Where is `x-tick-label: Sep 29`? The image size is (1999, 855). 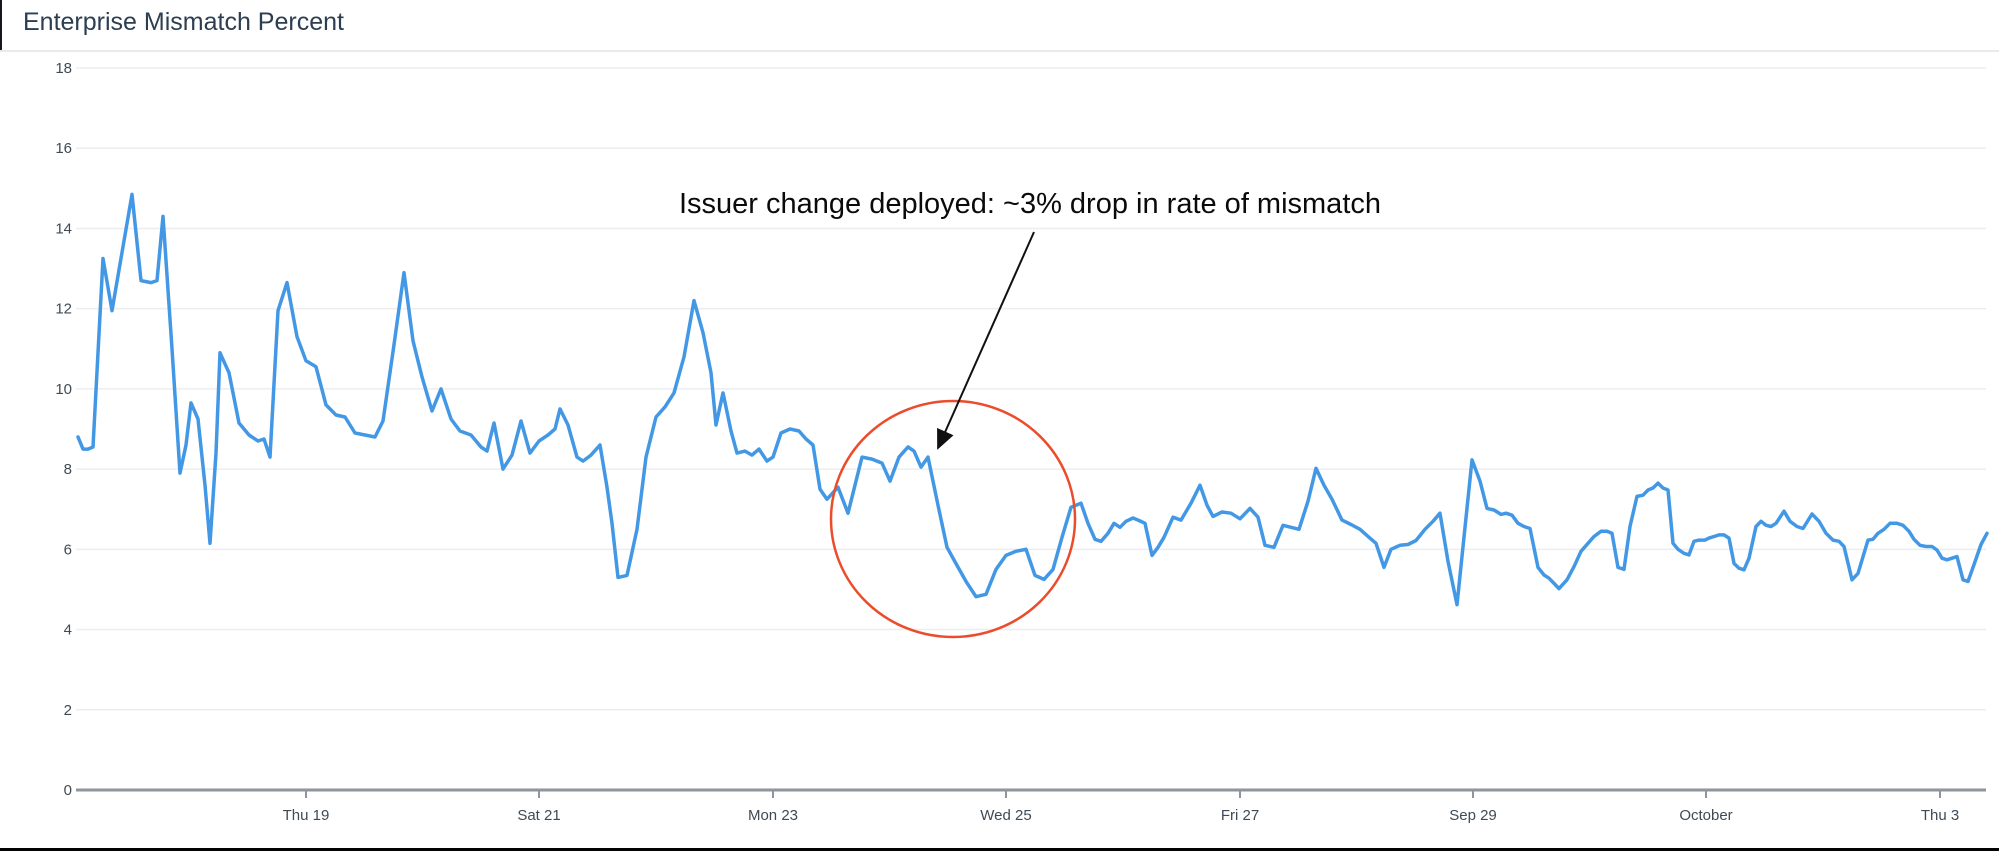 x-tick-label: Sep 29 is located at coordinates (1473, 815).